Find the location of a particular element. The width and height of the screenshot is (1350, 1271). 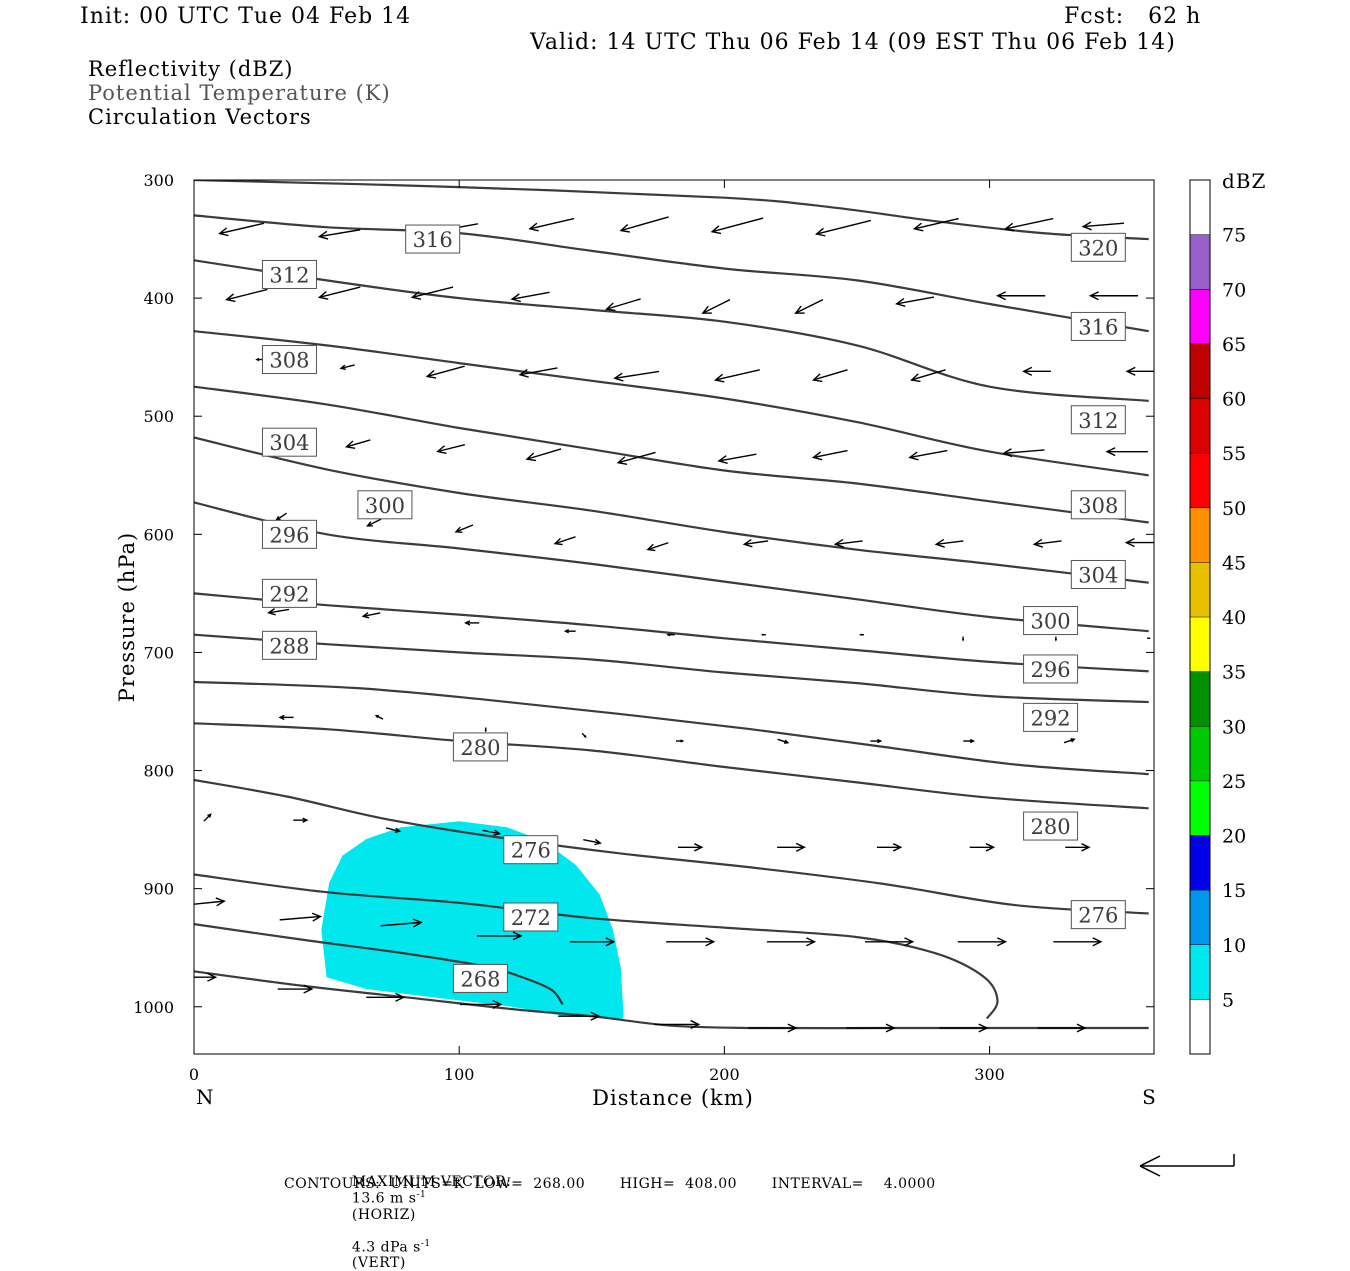

horiz-exponent: -1 is located at coordinates (421, 1195).